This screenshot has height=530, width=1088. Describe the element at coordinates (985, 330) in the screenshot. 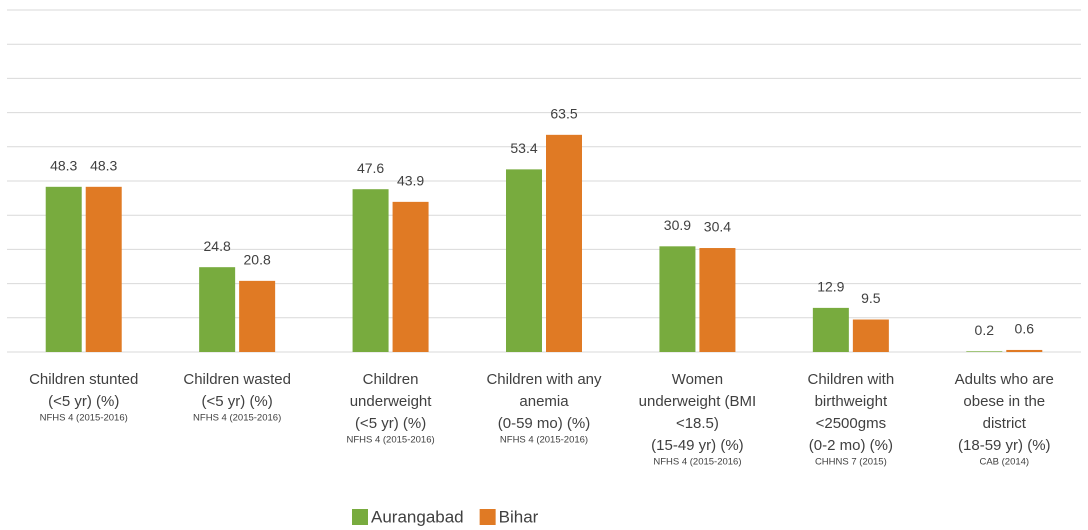

I see `value-label: 0.2` at that location.